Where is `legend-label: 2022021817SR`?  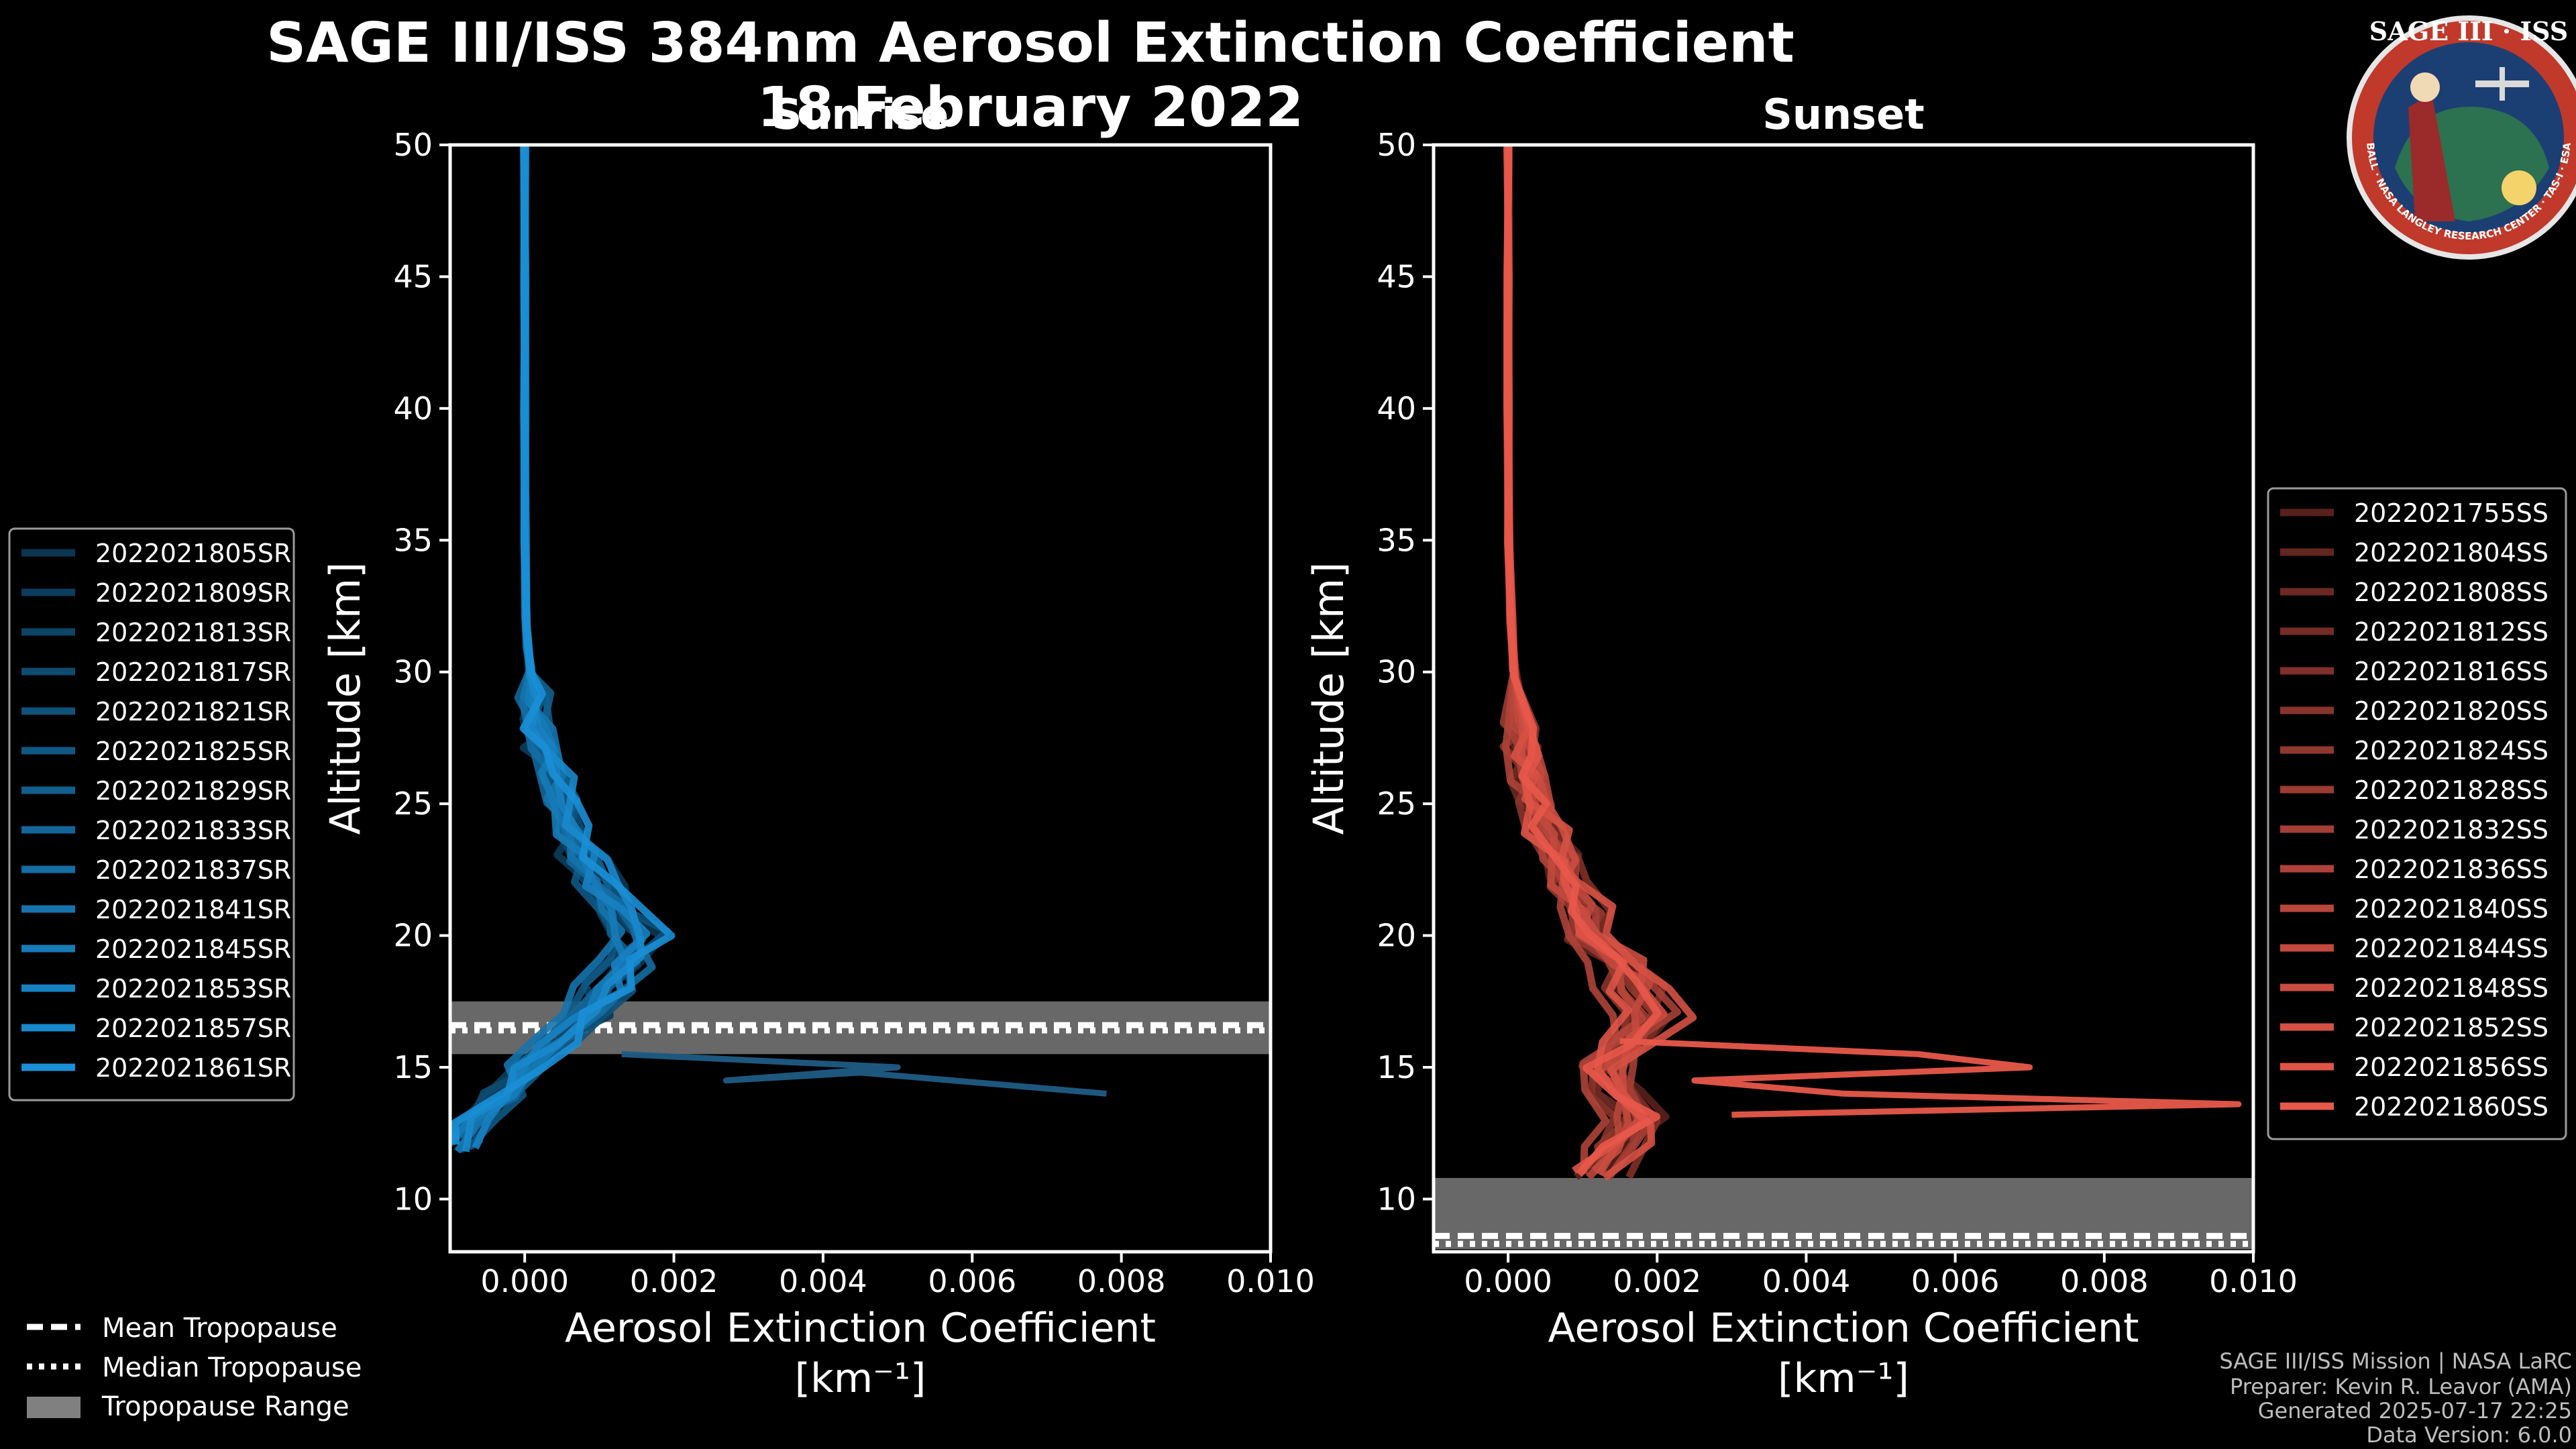
legend-label: 2022021817SR is located at coordinates (193, 672).